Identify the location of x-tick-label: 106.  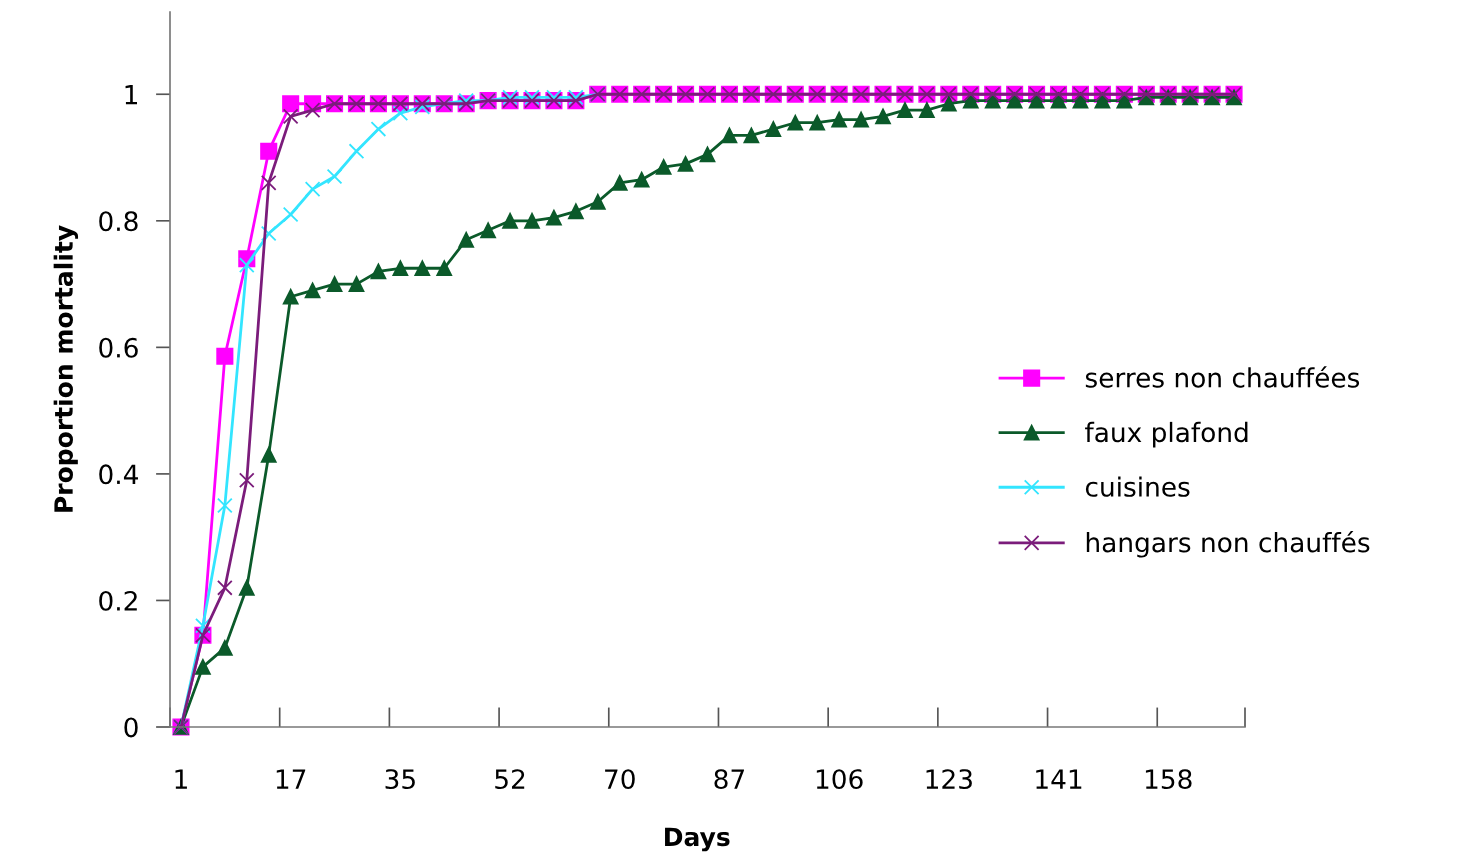
(839, 779).